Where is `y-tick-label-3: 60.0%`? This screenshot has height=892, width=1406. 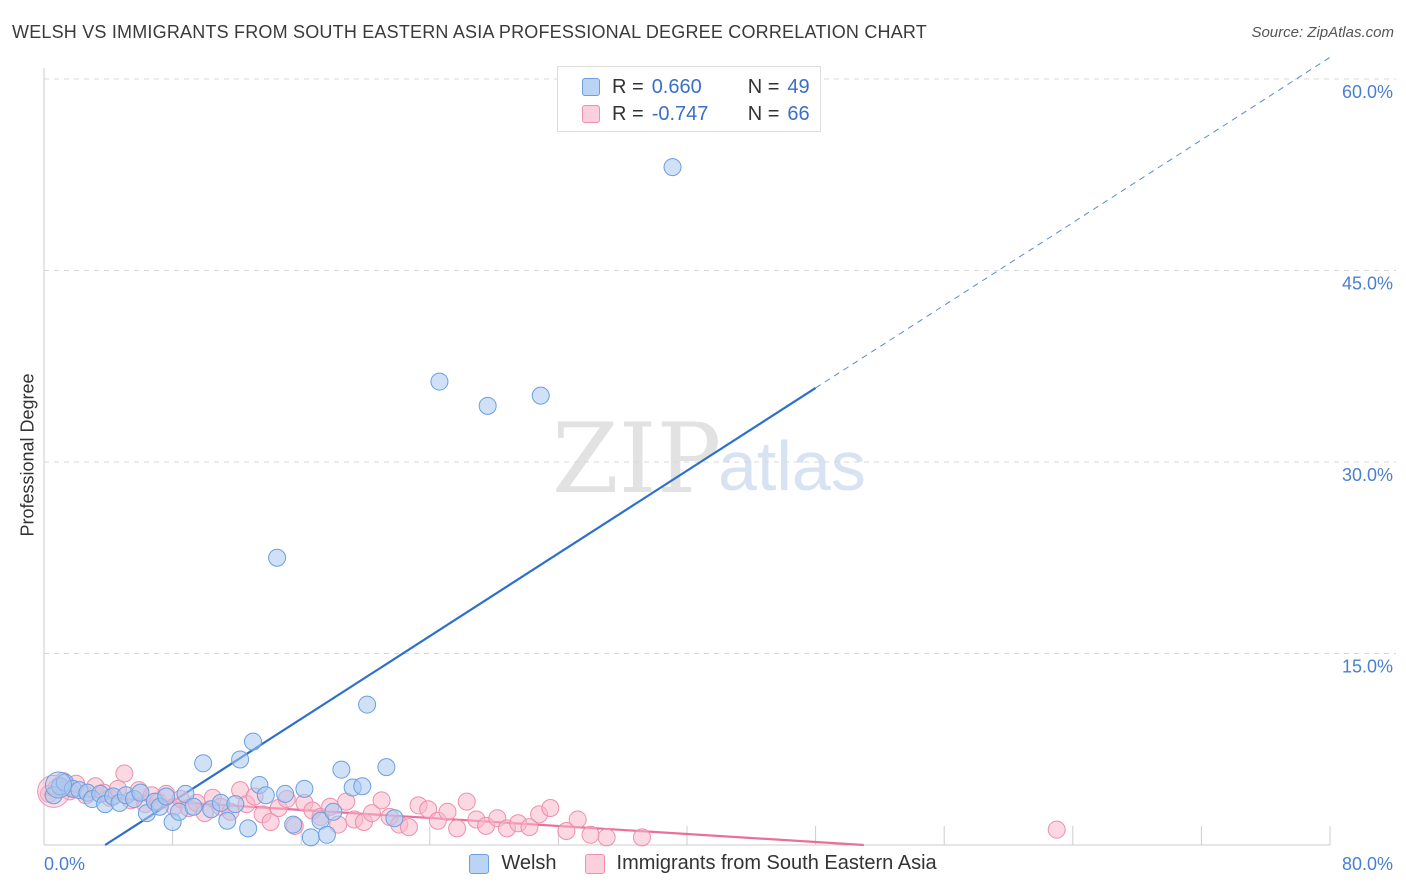
y-tick-label-3: 60.0% is located at coordinates (1367, 92).